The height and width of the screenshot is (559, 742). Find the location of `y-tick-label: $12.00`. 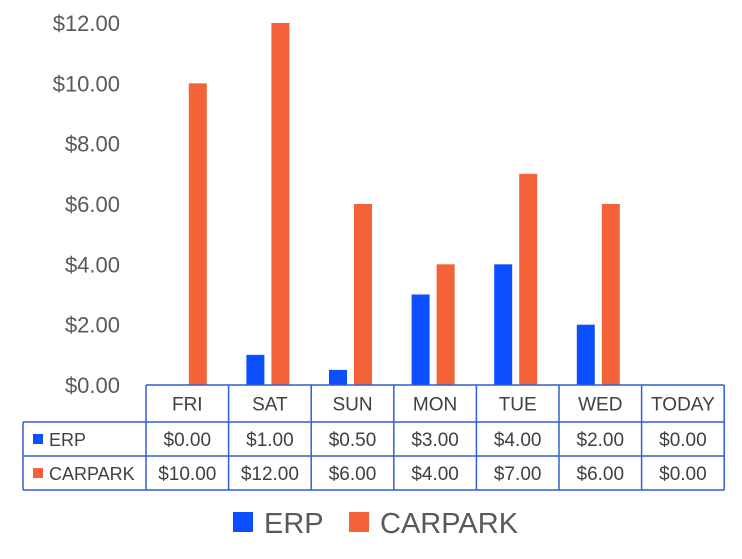

y-tick-label: $12.00 is located at coordinates (86, 23).